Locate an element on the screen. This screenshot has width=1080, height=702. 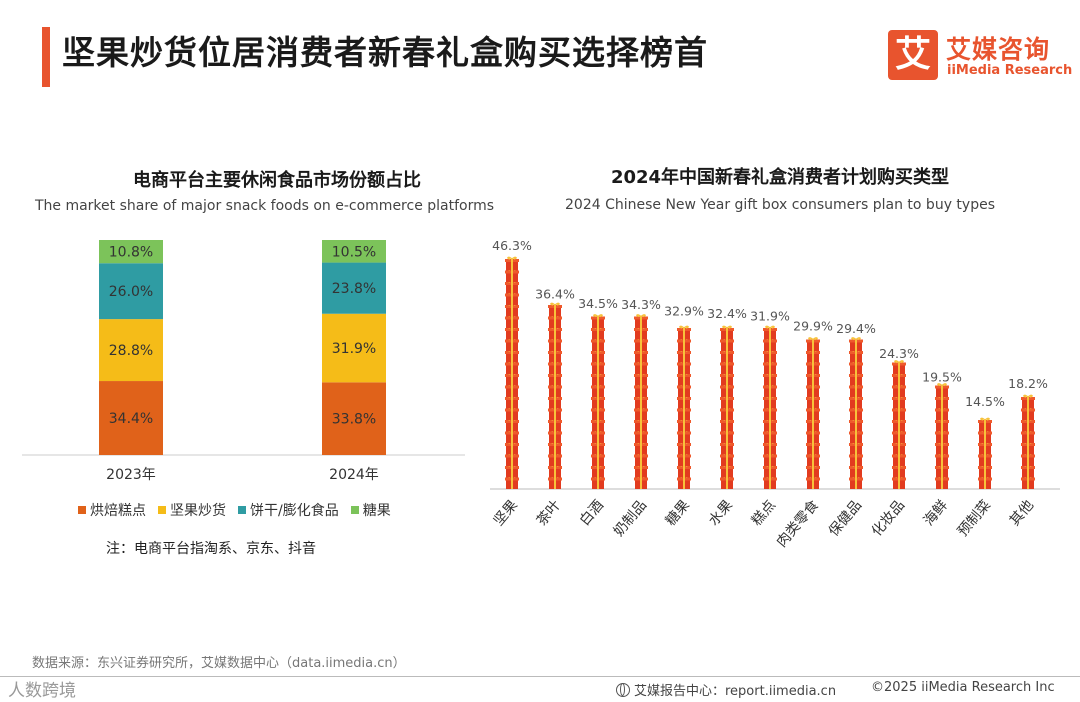
logo-mark: 艾 is located at coordinates (913, 55).